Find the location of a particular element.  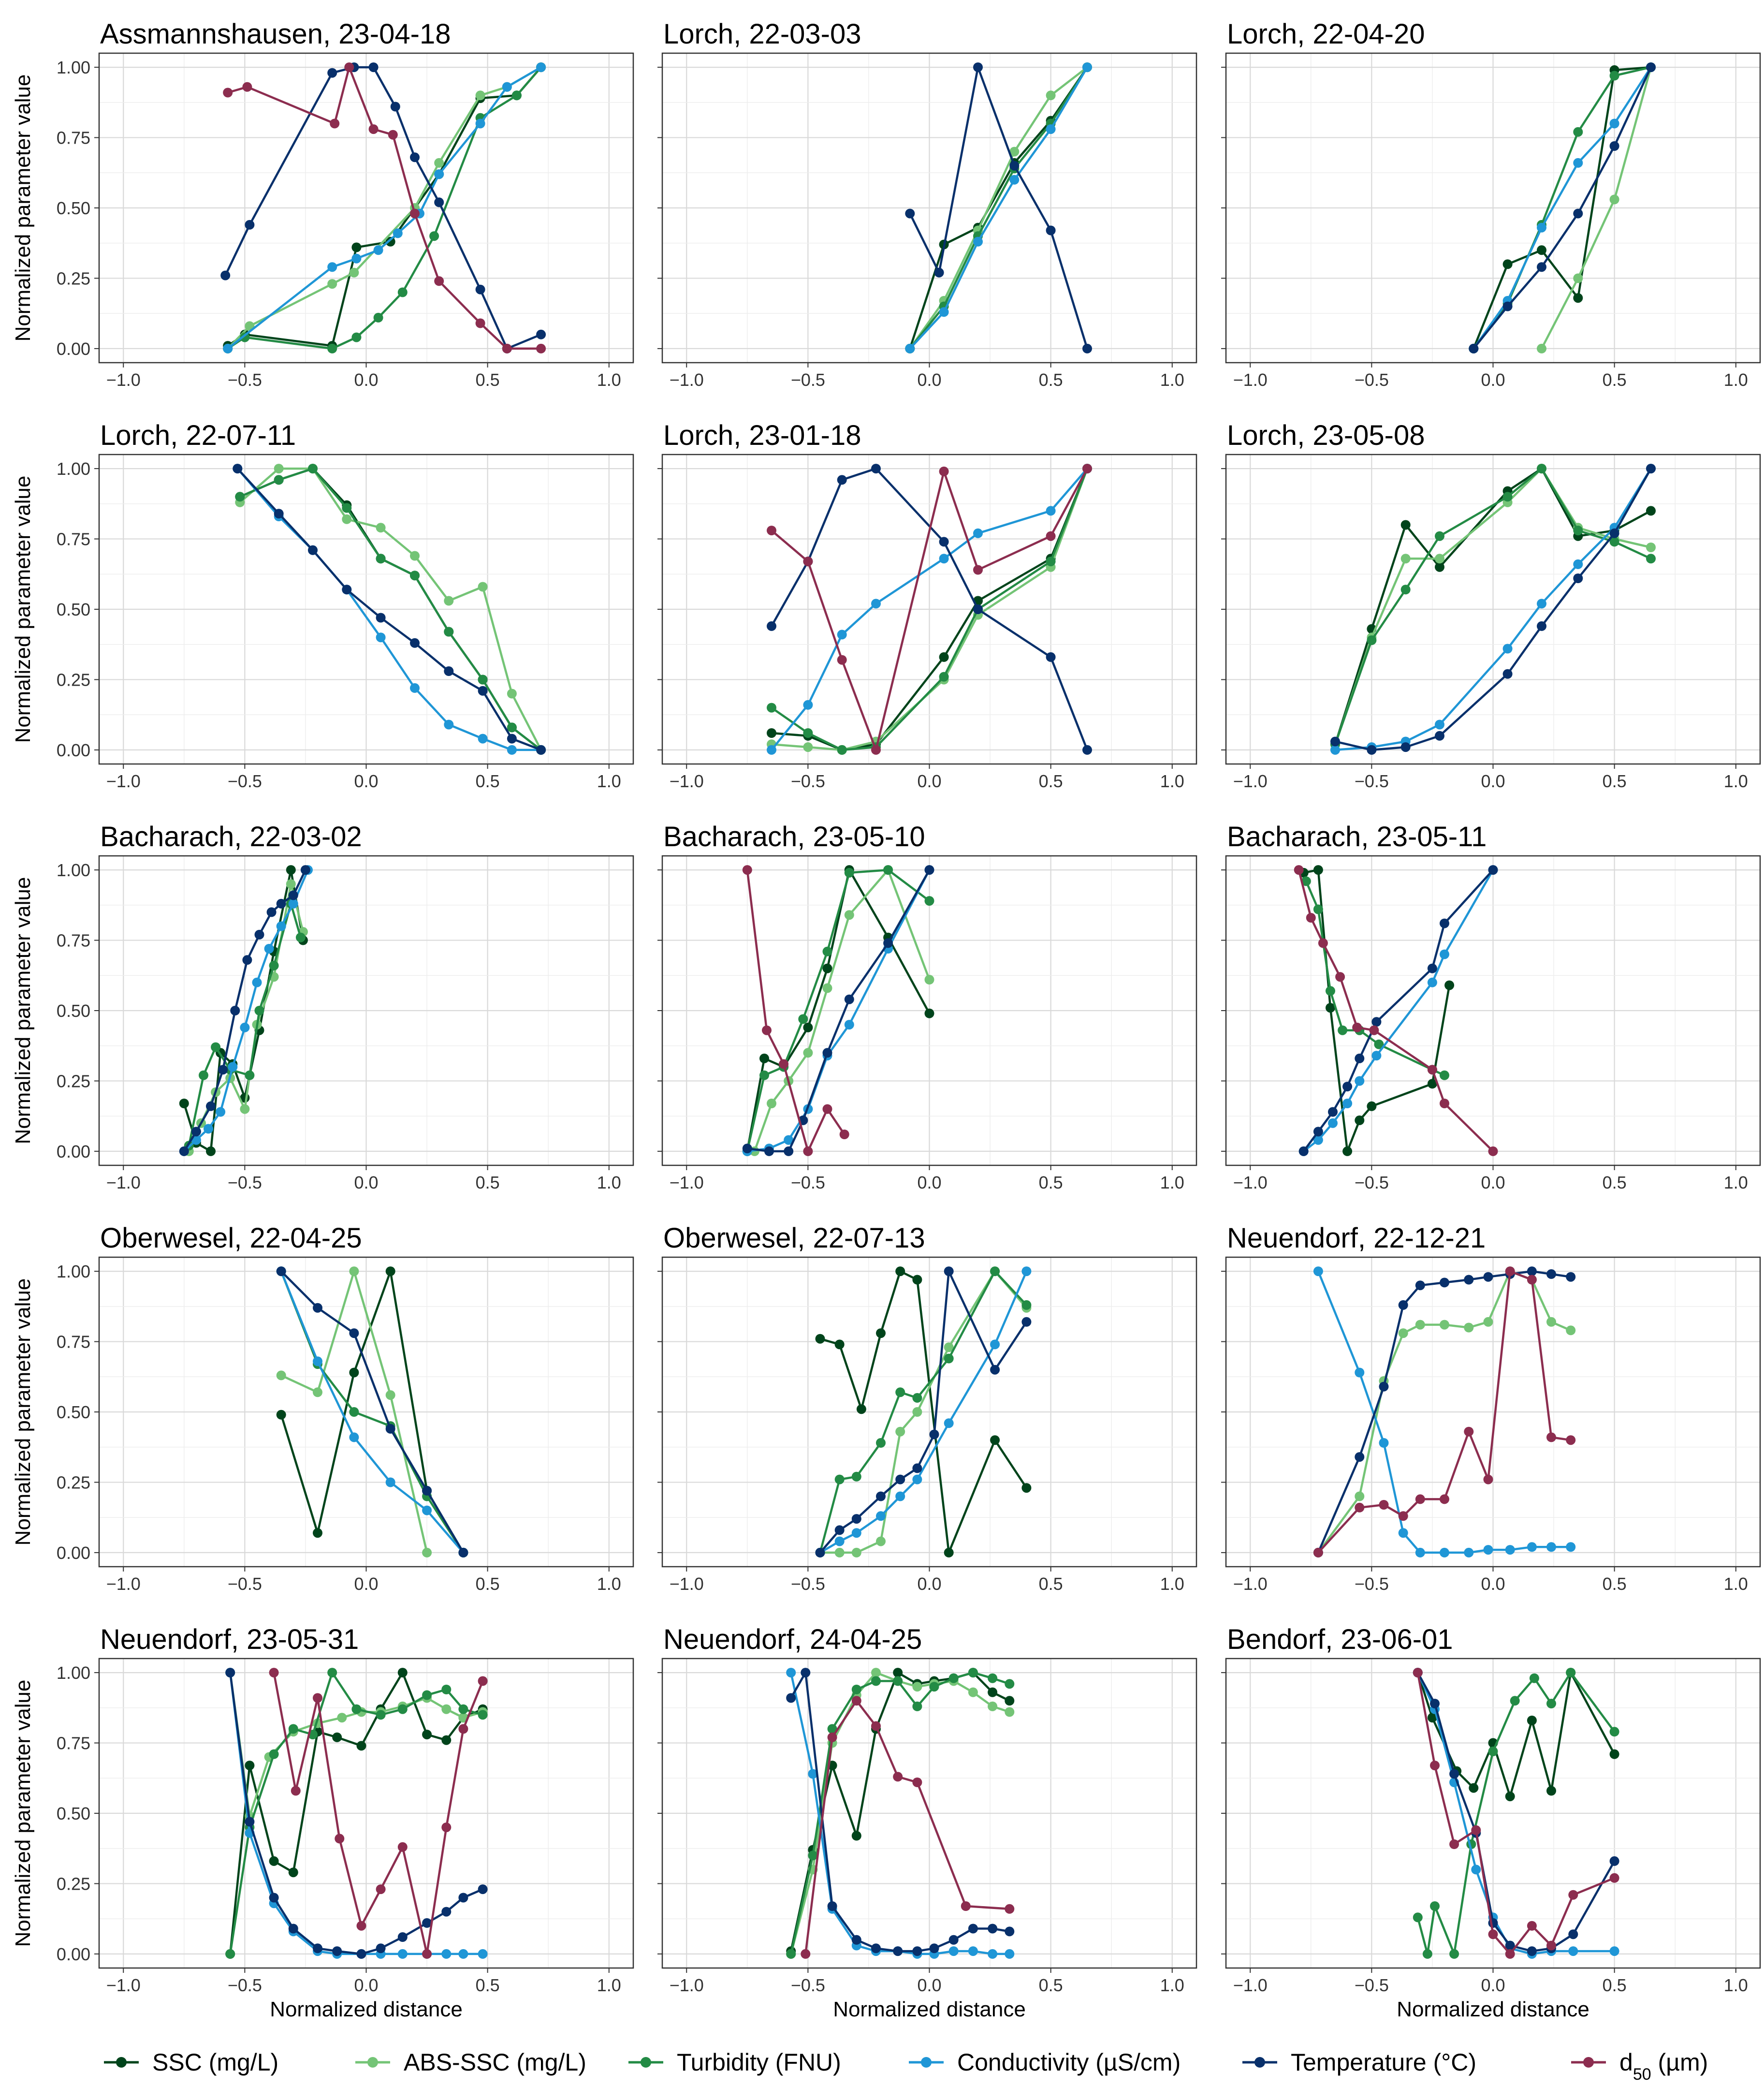

legend-subscript: 50 is located at coordinates (1642, 2075).